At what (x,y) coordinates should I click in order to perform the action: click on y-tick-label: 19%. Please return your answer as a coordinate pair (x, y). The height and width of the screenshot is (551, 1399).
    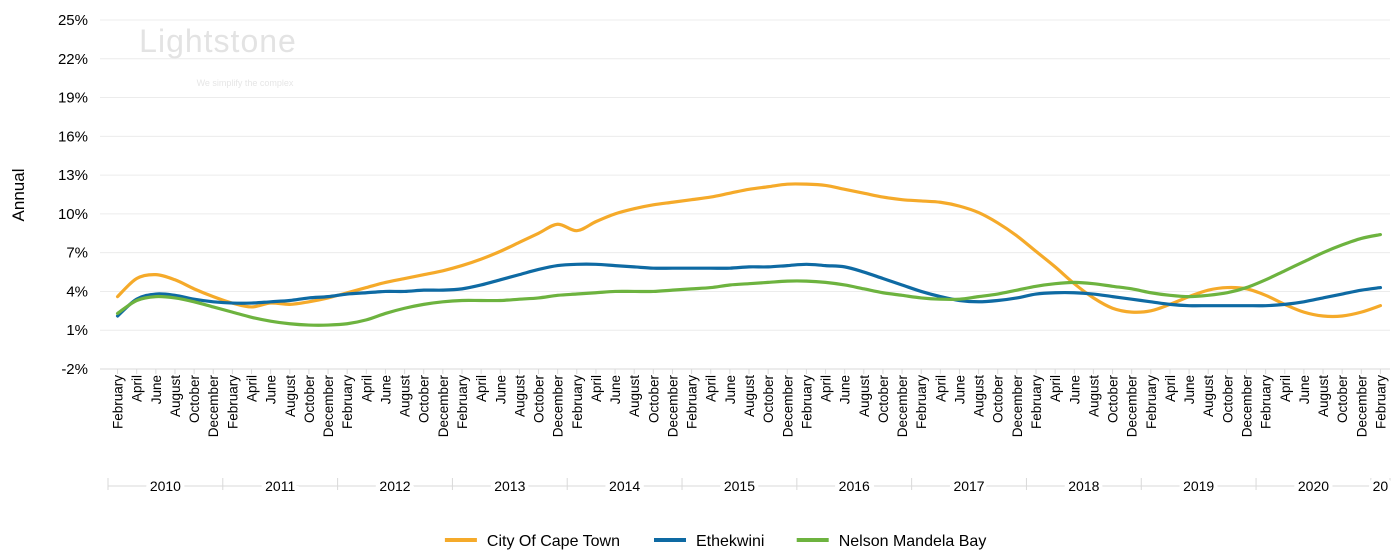
    Looking at the image, I should click on (73, 98).